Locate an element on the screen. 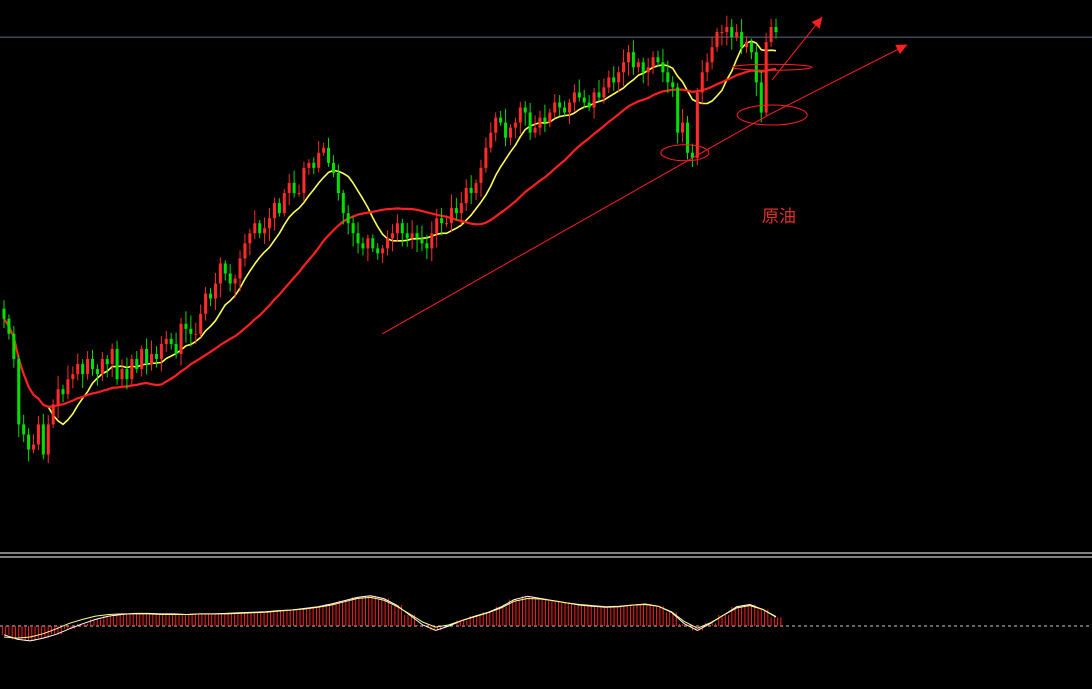  breakout-arrow is located at coordinates (797, 48).